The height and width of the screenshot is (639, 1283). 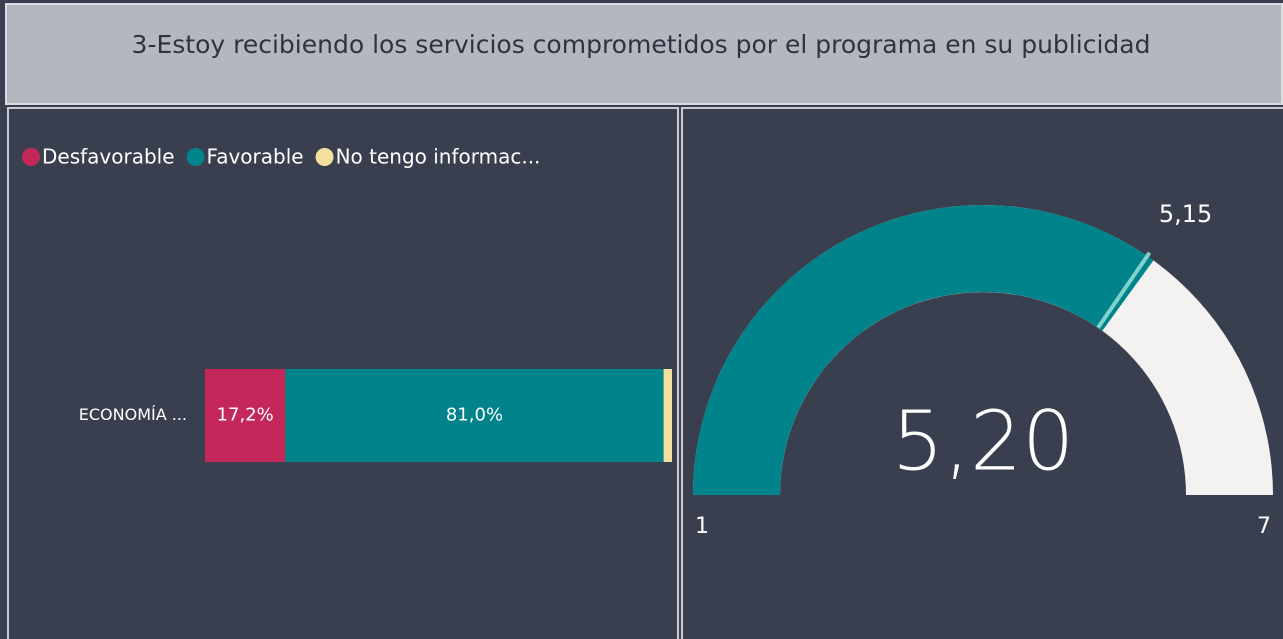 I want to click on data-label: 81,0%, so click(x=474, y=415).